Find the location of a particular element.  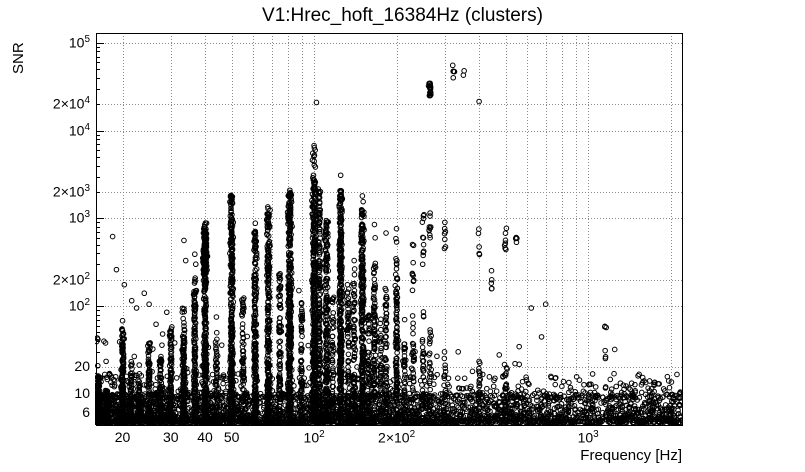

y-tick-label: 10⁵ is located at coordinates (79, 42).